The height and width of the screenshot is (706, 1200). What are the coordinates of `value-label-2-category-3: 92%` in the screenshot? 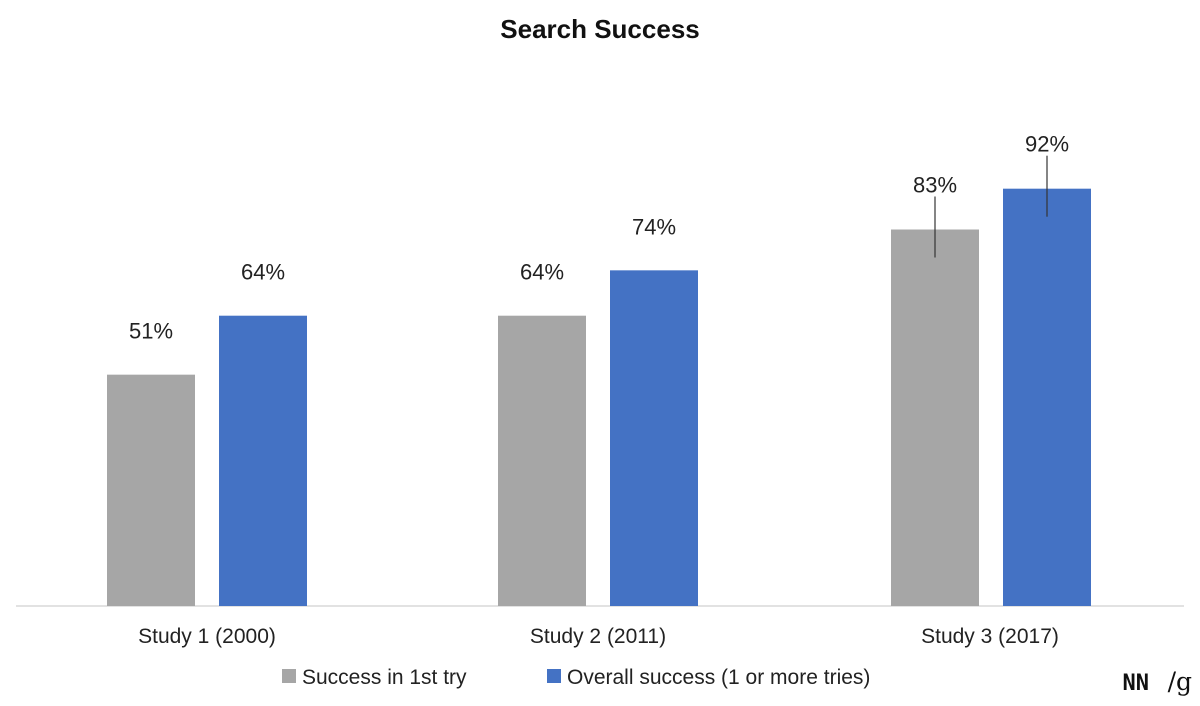 It's located at (1047, 144).